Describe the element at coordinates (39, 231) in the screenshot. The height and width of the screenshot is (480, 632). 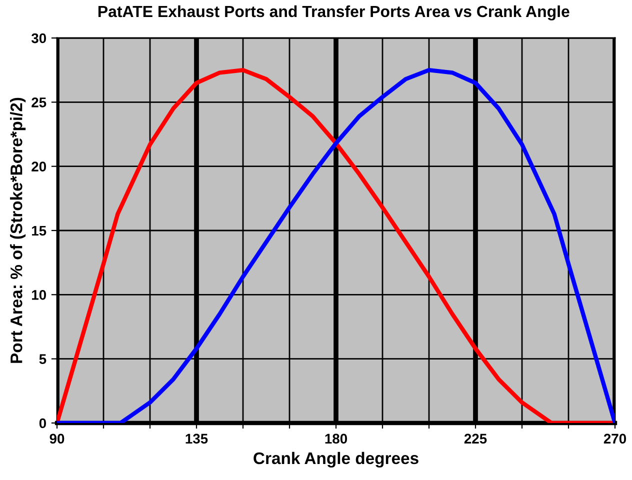
I see `y-tick-label: 15` at that location.